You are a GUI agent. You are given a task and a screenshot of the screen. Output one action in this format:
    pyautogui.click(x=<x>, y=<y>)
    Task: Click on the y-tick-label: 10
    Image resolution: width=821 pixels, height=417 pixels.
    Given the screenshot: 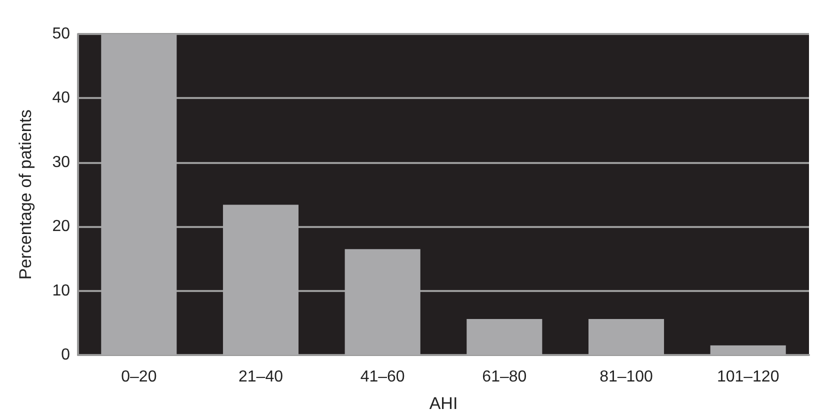 What is the action you would take?
    pyautogui.click(x=61, y=291)
    